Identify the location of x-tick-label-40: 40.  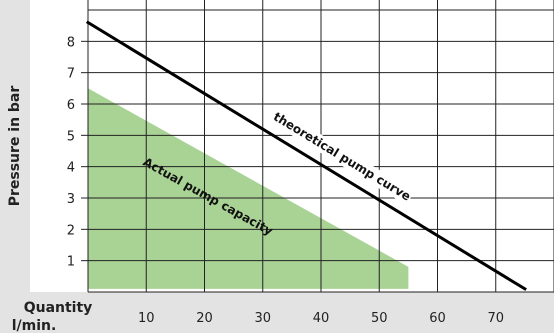
(321, 318).